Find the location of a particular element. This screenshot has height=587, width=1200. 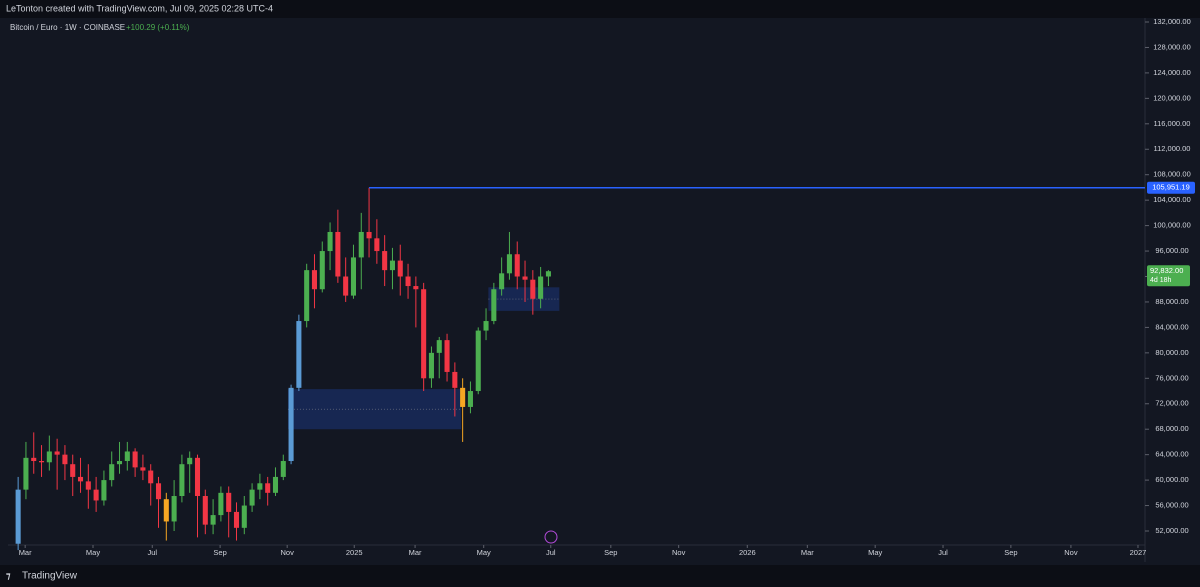

y-tick-label: 96,000.00 is located at coordinates (1171, 250).